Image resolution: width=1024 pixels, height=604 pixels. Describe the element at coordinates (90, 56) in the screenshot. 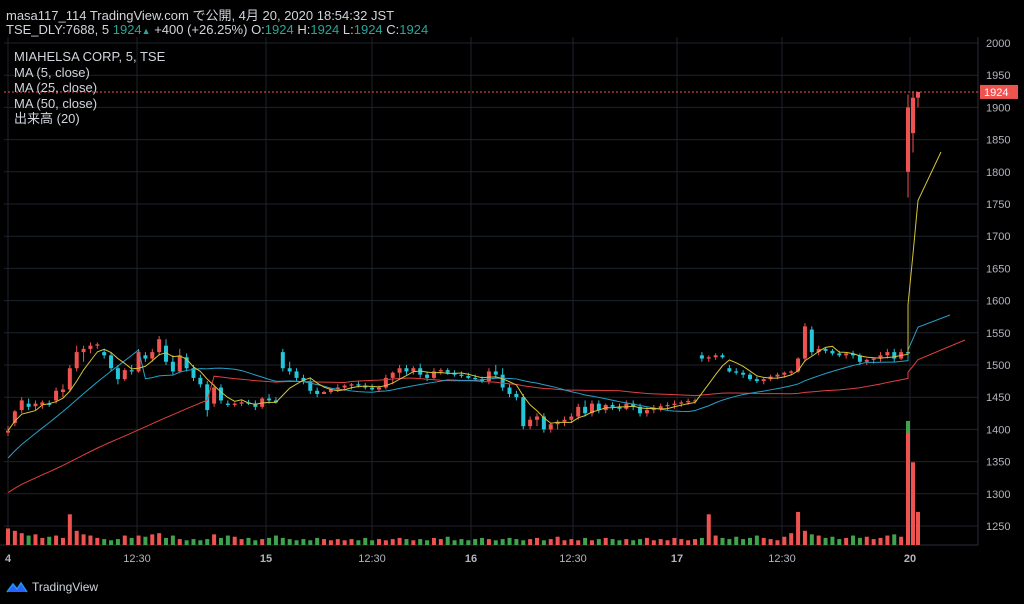

I see `legend-symbol: MIAHELSA CORP, 5, TSE` at that location.